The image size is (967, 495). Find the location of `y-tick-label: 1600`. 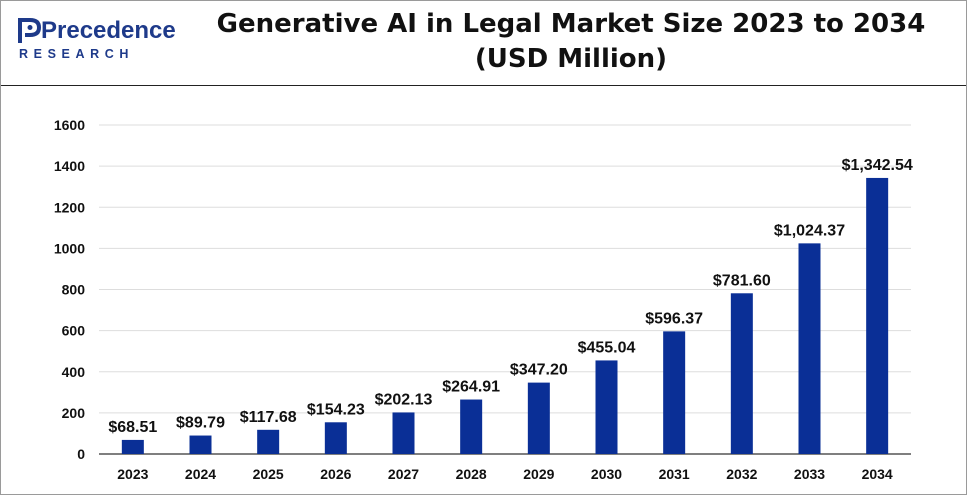

y-tick-label: 1600 is located at coordinates (69, 125).